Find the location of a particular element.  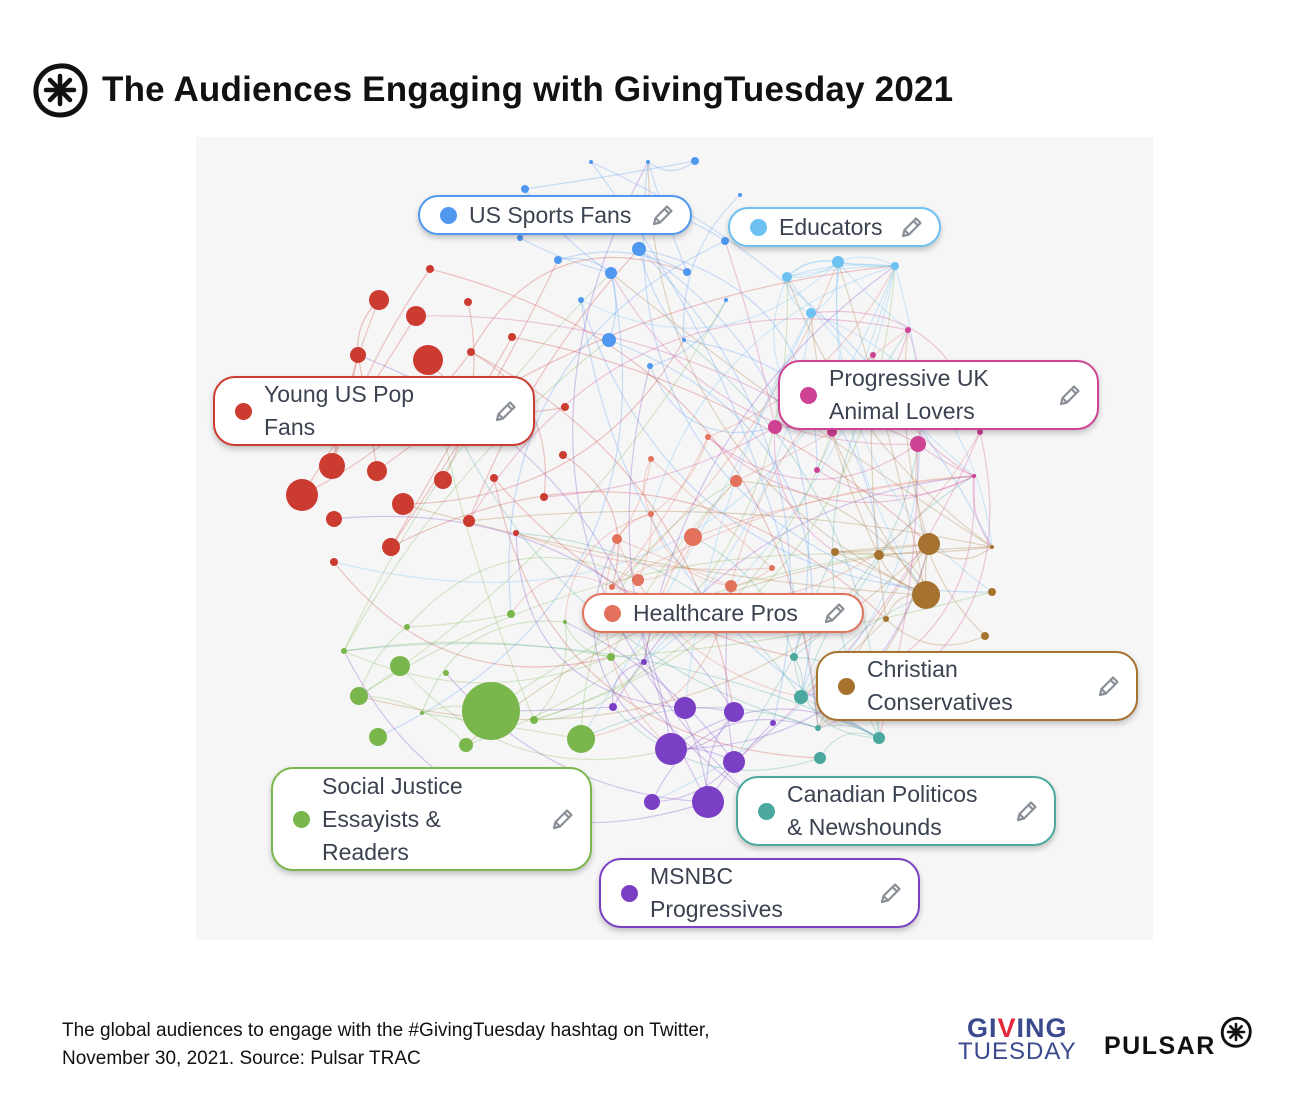

audience-label-sports: US Sports Fans is located at coordinates (555, 215).